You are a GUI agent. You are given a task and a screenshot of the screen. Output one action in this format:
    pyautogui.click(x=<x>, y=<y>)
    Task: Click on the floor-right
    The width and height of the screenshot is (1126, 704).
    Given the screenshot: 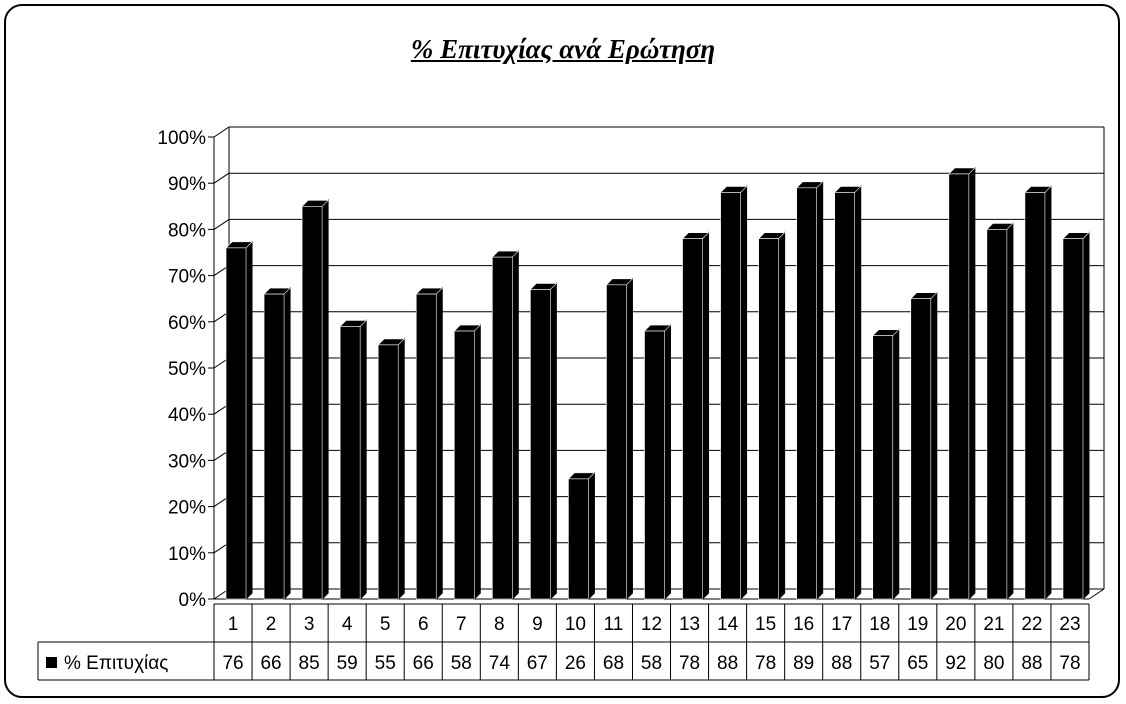 What is the action you would take?
    pyautogui.click(x=1096, y=594)
    